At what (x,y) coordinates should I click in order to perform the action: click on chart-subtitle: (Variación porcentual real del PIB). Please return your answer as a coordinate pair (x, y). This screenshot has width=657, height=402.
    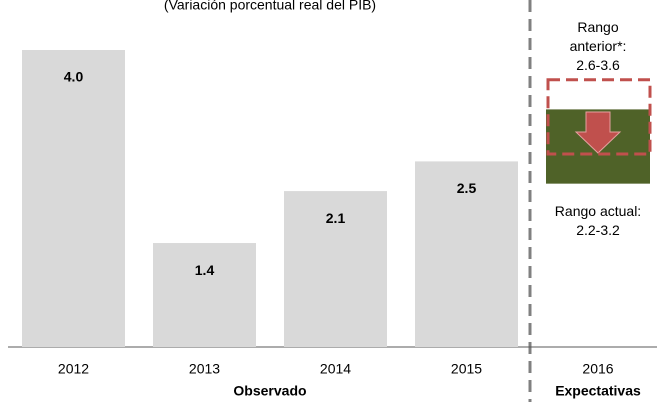
    Looking at the image, I should click on (270, 6).